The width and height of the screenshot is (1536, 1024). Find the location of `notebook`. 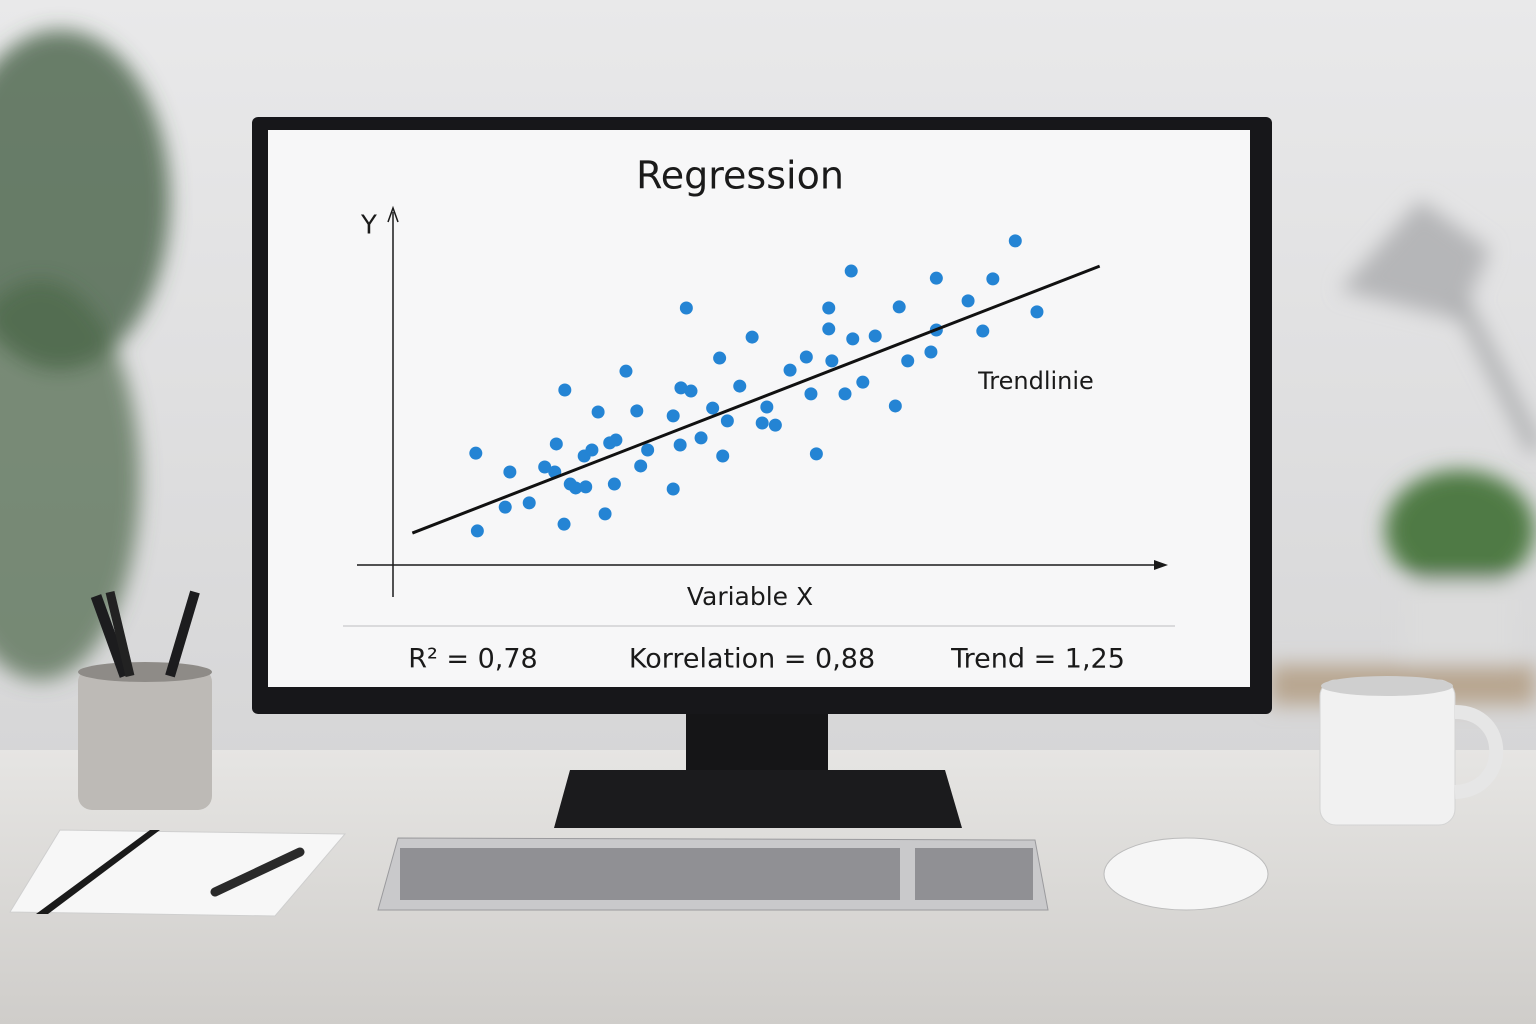

notebook is located at coordinates (178, 873).